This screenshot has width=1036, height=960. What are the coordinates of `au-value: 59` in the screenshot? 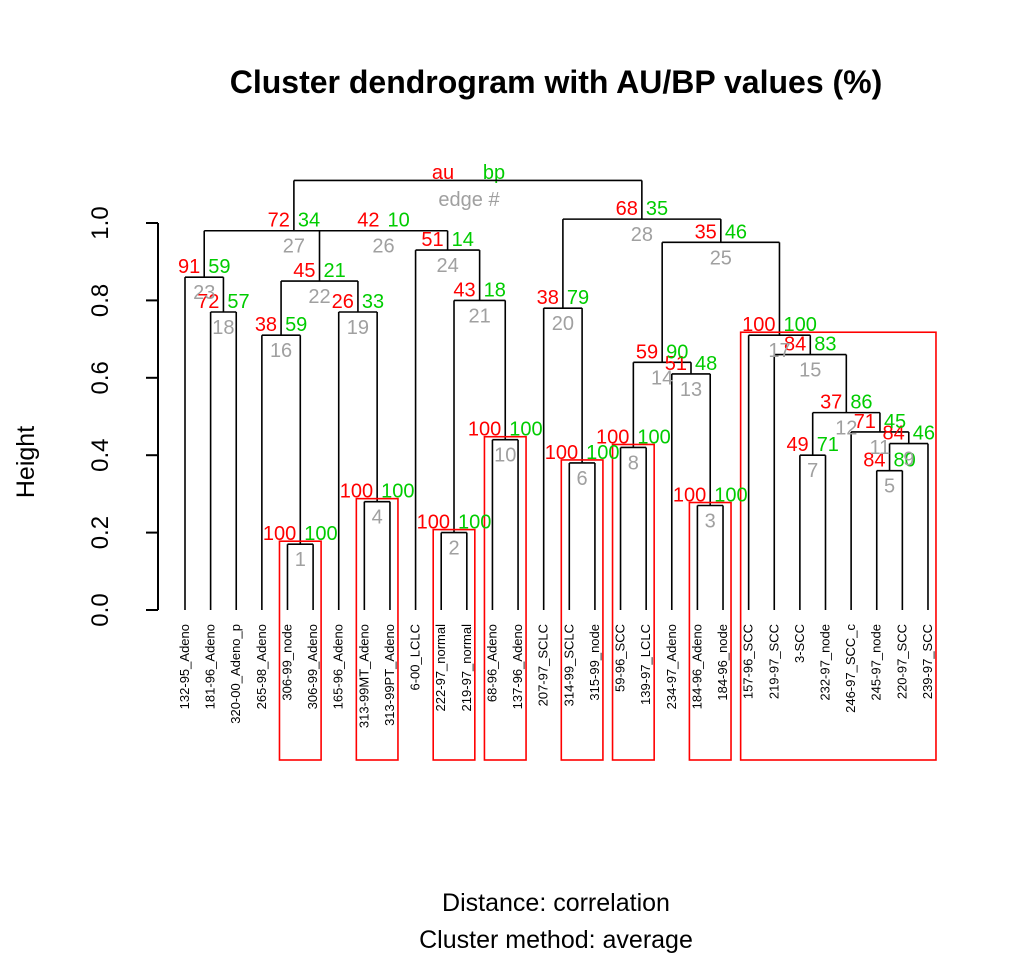 It's located at (647, 352).